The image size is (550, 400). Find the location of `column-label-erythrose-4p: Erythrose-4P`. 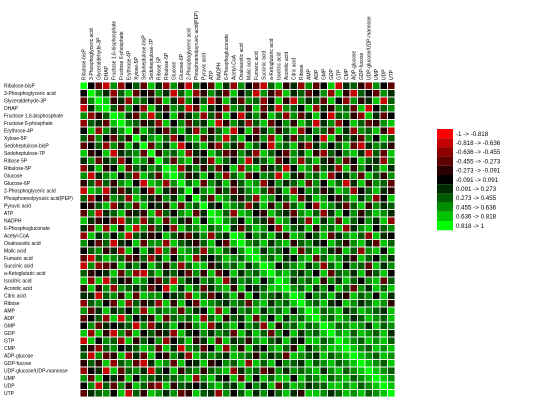

column-label-erythrose-4p: Erythrose-4P is located at coordinates (130, 65).